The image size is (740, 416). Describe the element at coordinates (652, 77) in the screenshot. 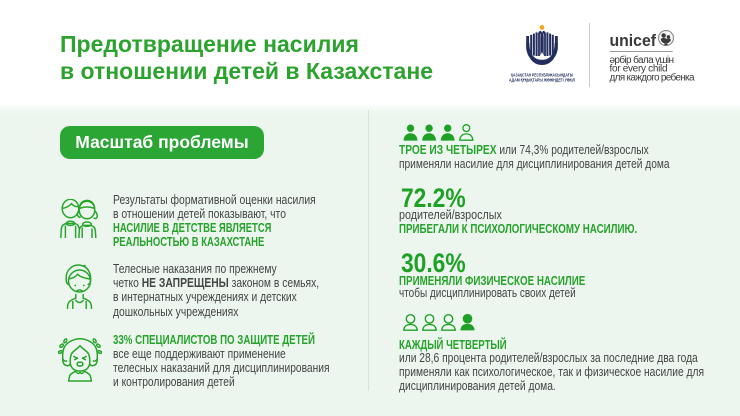

I see `svg-text: для каждого ребенка` at that location.